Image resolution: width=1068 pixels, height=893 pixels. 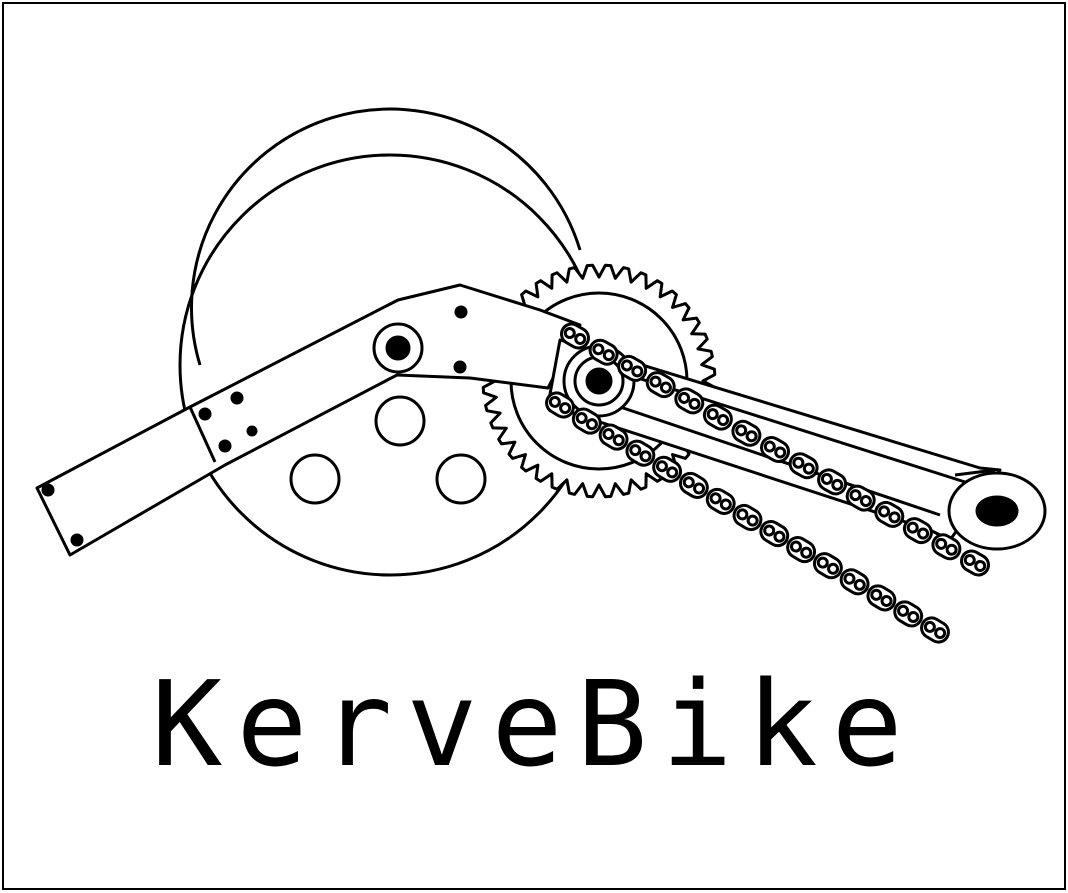 What do you see at coordinates (534, 724) in the screenshot?
I see `brand-wordmark: KerveBike` at bounding box center [534, 724].